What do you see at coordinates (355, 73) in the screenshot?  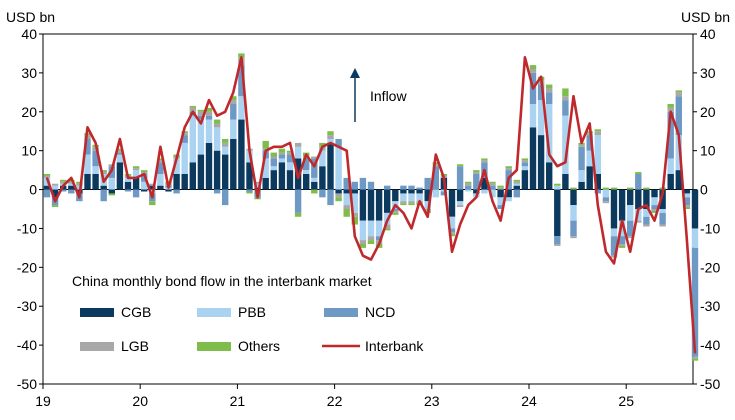 I see `inflow-arrow-head` at bounding box center [355, 73].